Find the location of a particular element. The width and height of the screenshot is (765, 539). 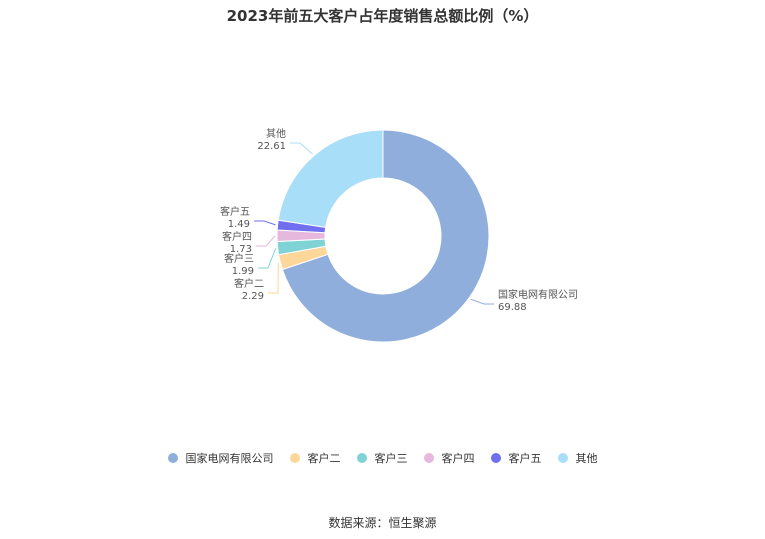

data-label-value-3: 1.73 is located at coordinates (241, 249).